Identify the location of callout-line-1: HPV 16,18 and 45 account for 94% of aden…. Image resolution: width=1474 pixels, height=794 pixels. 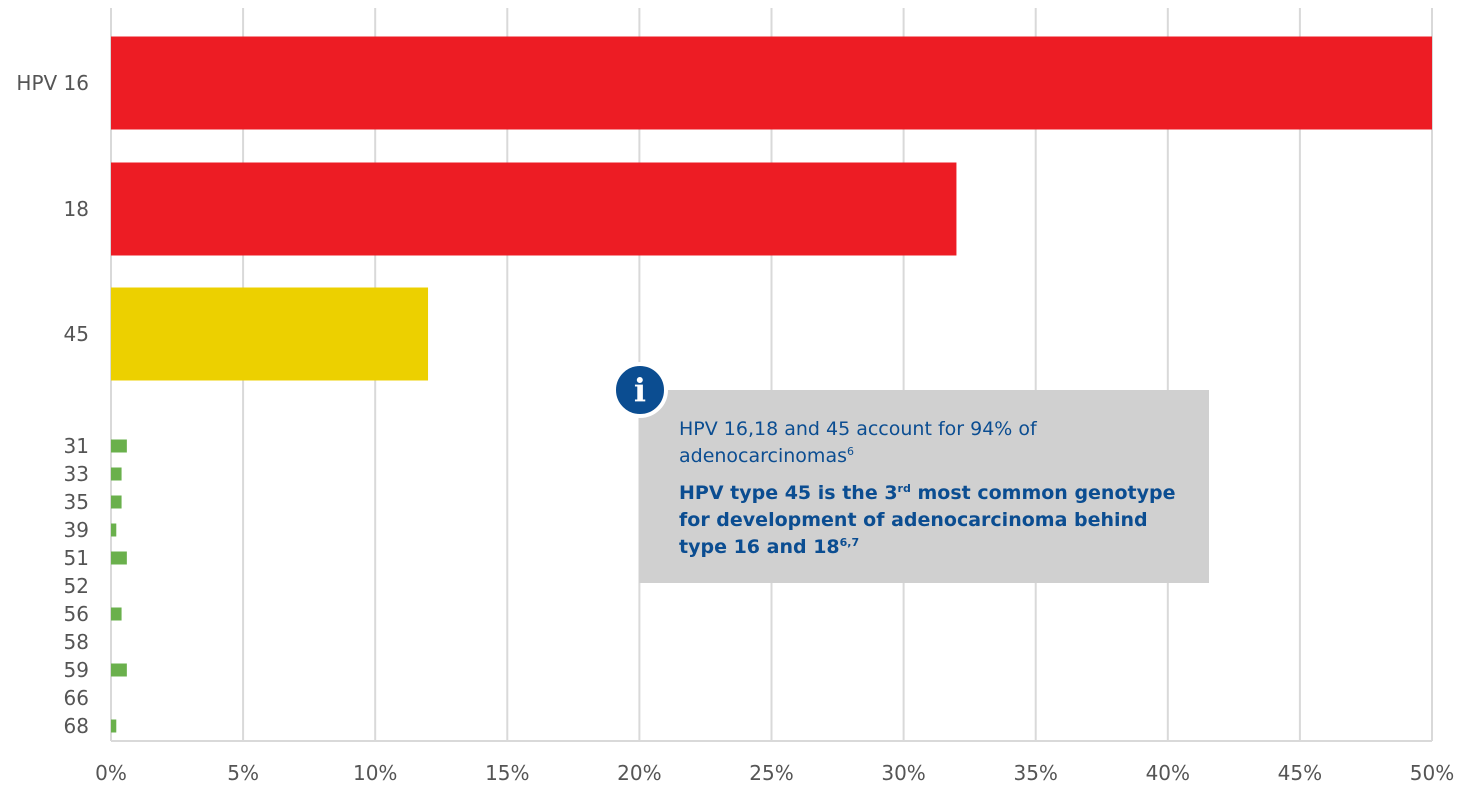
(858, 442).